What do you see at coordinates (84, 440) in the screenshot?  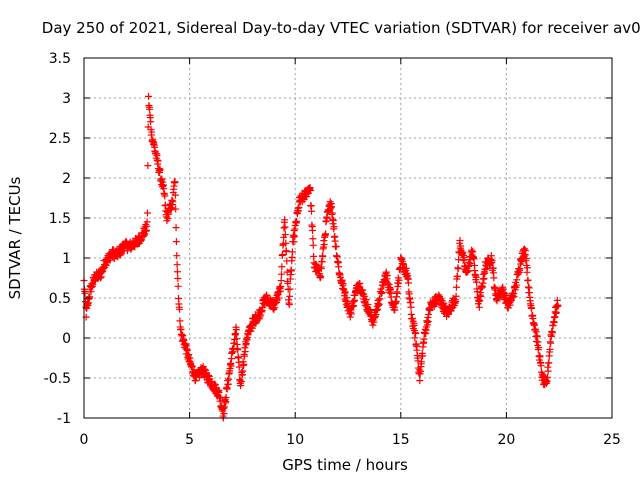 I see `x-tick-label: 0` at bounding box center [84, 440].